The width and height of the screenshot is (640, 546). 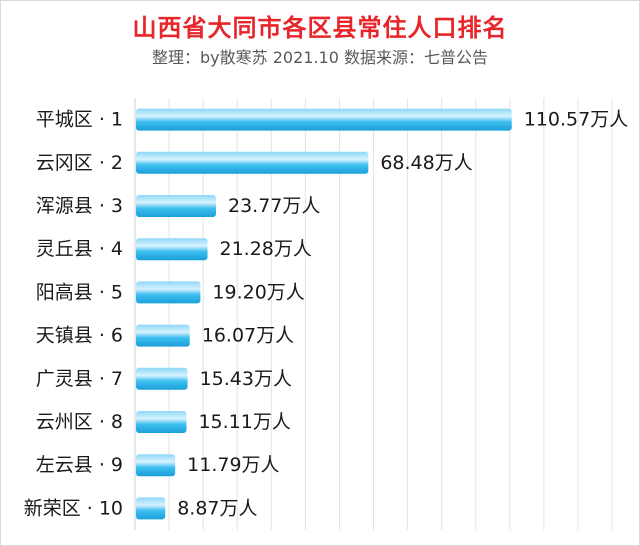 I want to click on category-label: 阳高县 · 5, so click(x=79, y=292).